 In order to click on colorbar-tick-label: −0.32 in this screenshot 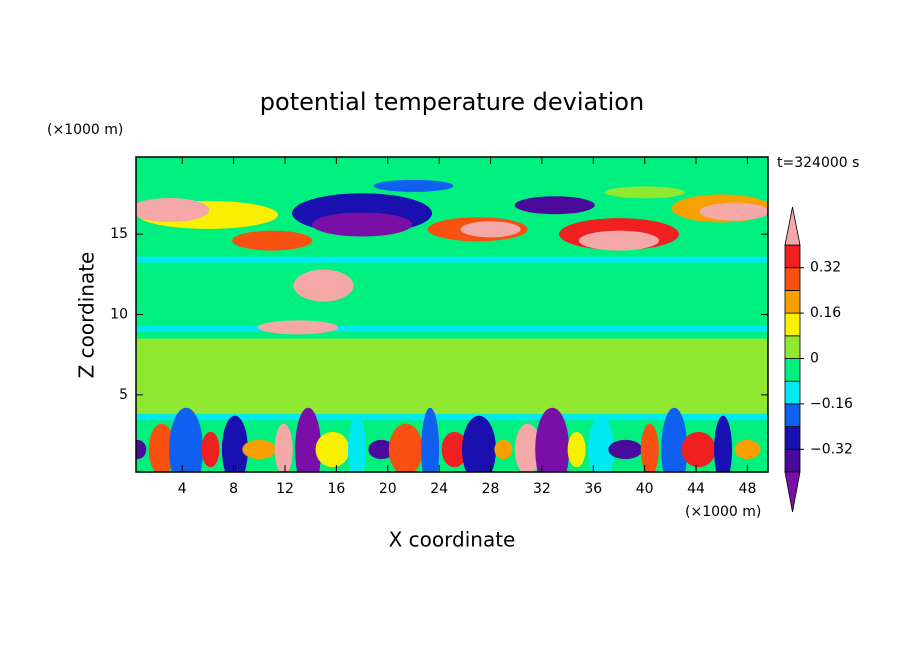, I will do `click(831, 449)`.